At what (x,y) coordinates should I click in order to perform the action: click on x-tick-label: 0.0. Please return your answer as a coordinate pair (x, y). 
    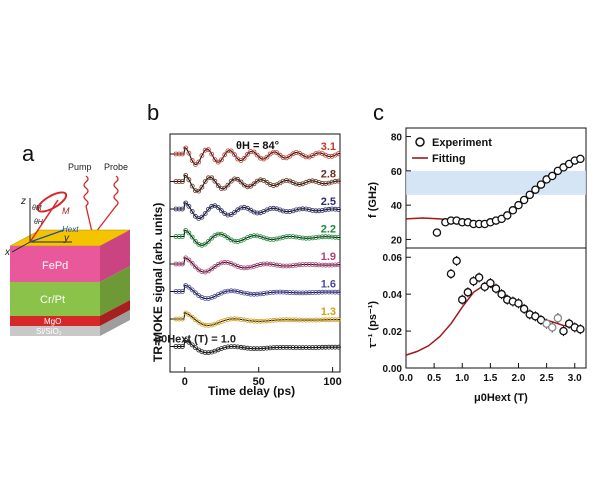
    Looking at the image, I should click on (406, 378).